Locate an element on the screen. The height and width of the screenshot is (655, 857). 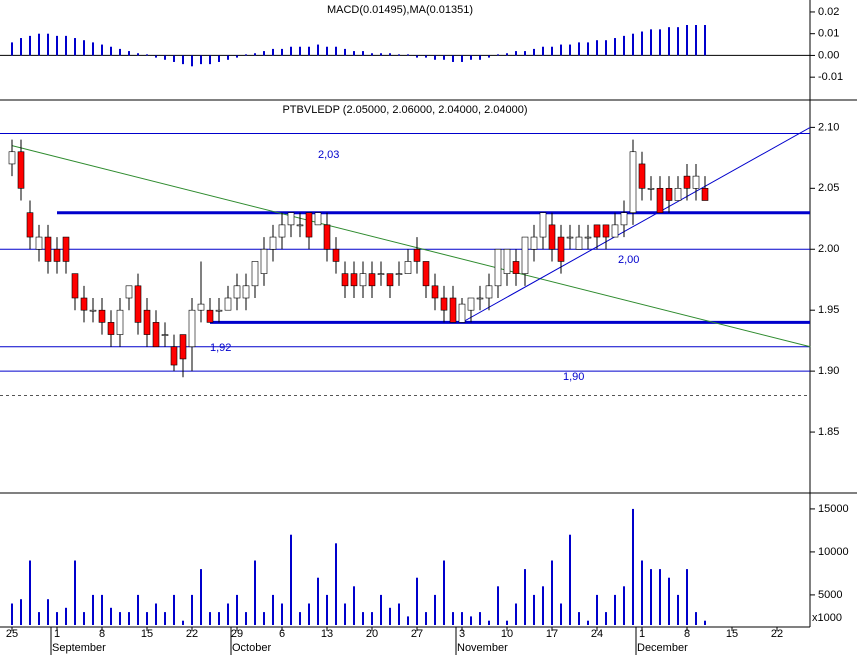
y-tick-label: 0.01 is located at coordinates (828, 34).